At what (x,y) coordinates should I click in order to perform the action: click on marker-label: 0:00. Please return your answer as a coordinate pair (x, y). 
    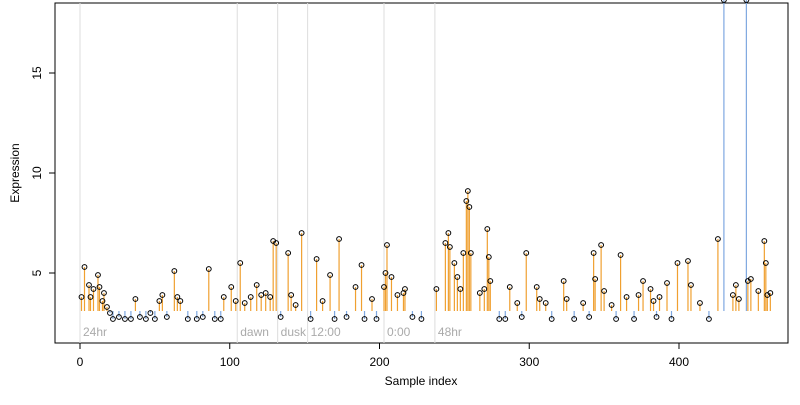
    Looking at the image, I should click on (399, 332).